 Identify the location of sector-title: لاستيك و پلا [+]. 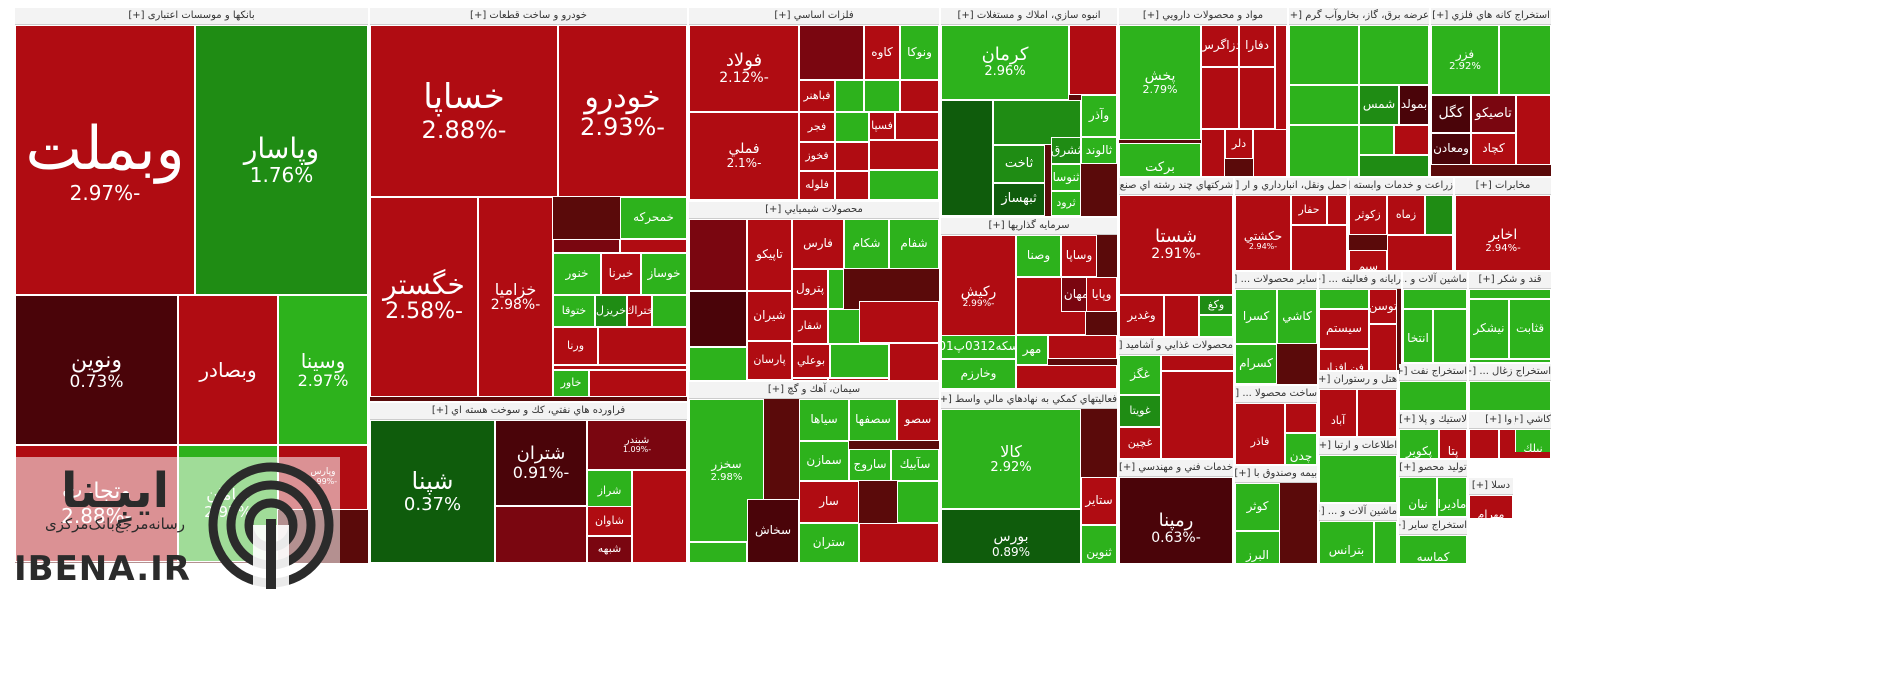
(1433, 420).